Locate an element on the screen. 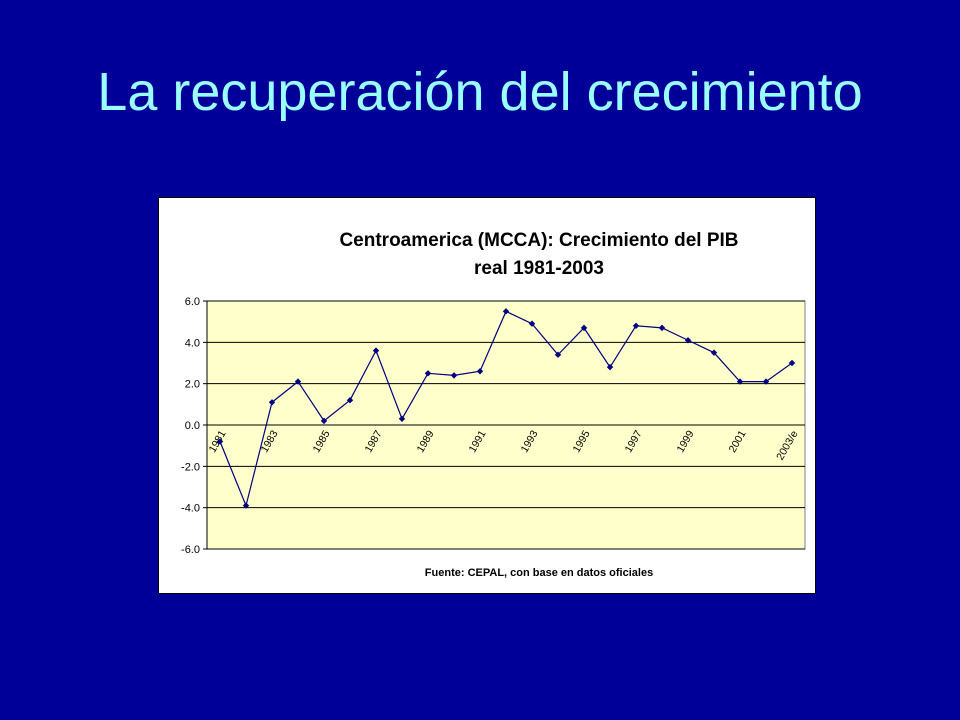 The width and height of the screenshot is (960, 720). y-tick-label: 6.0 is located at coordinates (192, 302).